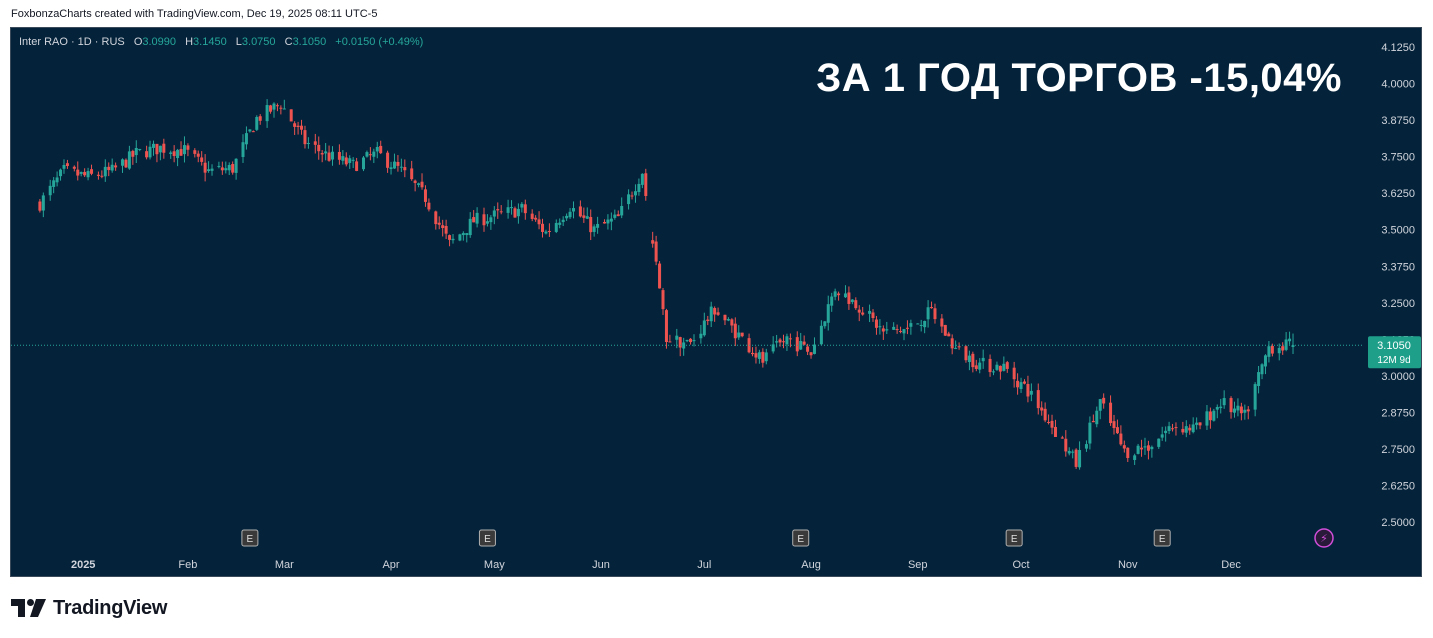 This screenshot has height=638, width=1433. I want to click on close-label: C, so click(288, 42).